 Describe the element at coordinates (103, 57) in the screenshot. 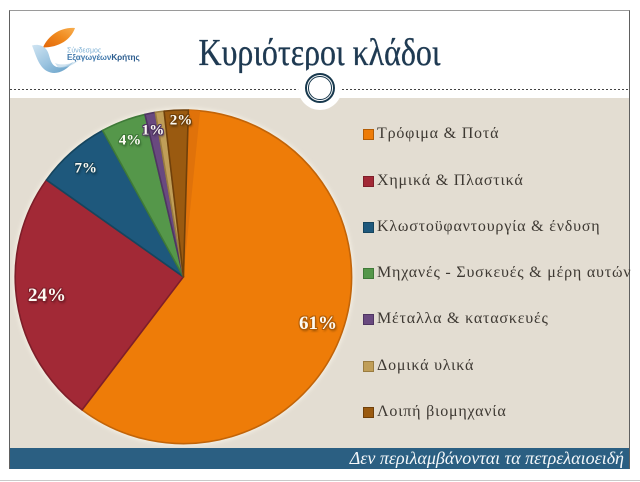

I see `svg-text: ΕξαγωγέωνΚρήτης` at that location.